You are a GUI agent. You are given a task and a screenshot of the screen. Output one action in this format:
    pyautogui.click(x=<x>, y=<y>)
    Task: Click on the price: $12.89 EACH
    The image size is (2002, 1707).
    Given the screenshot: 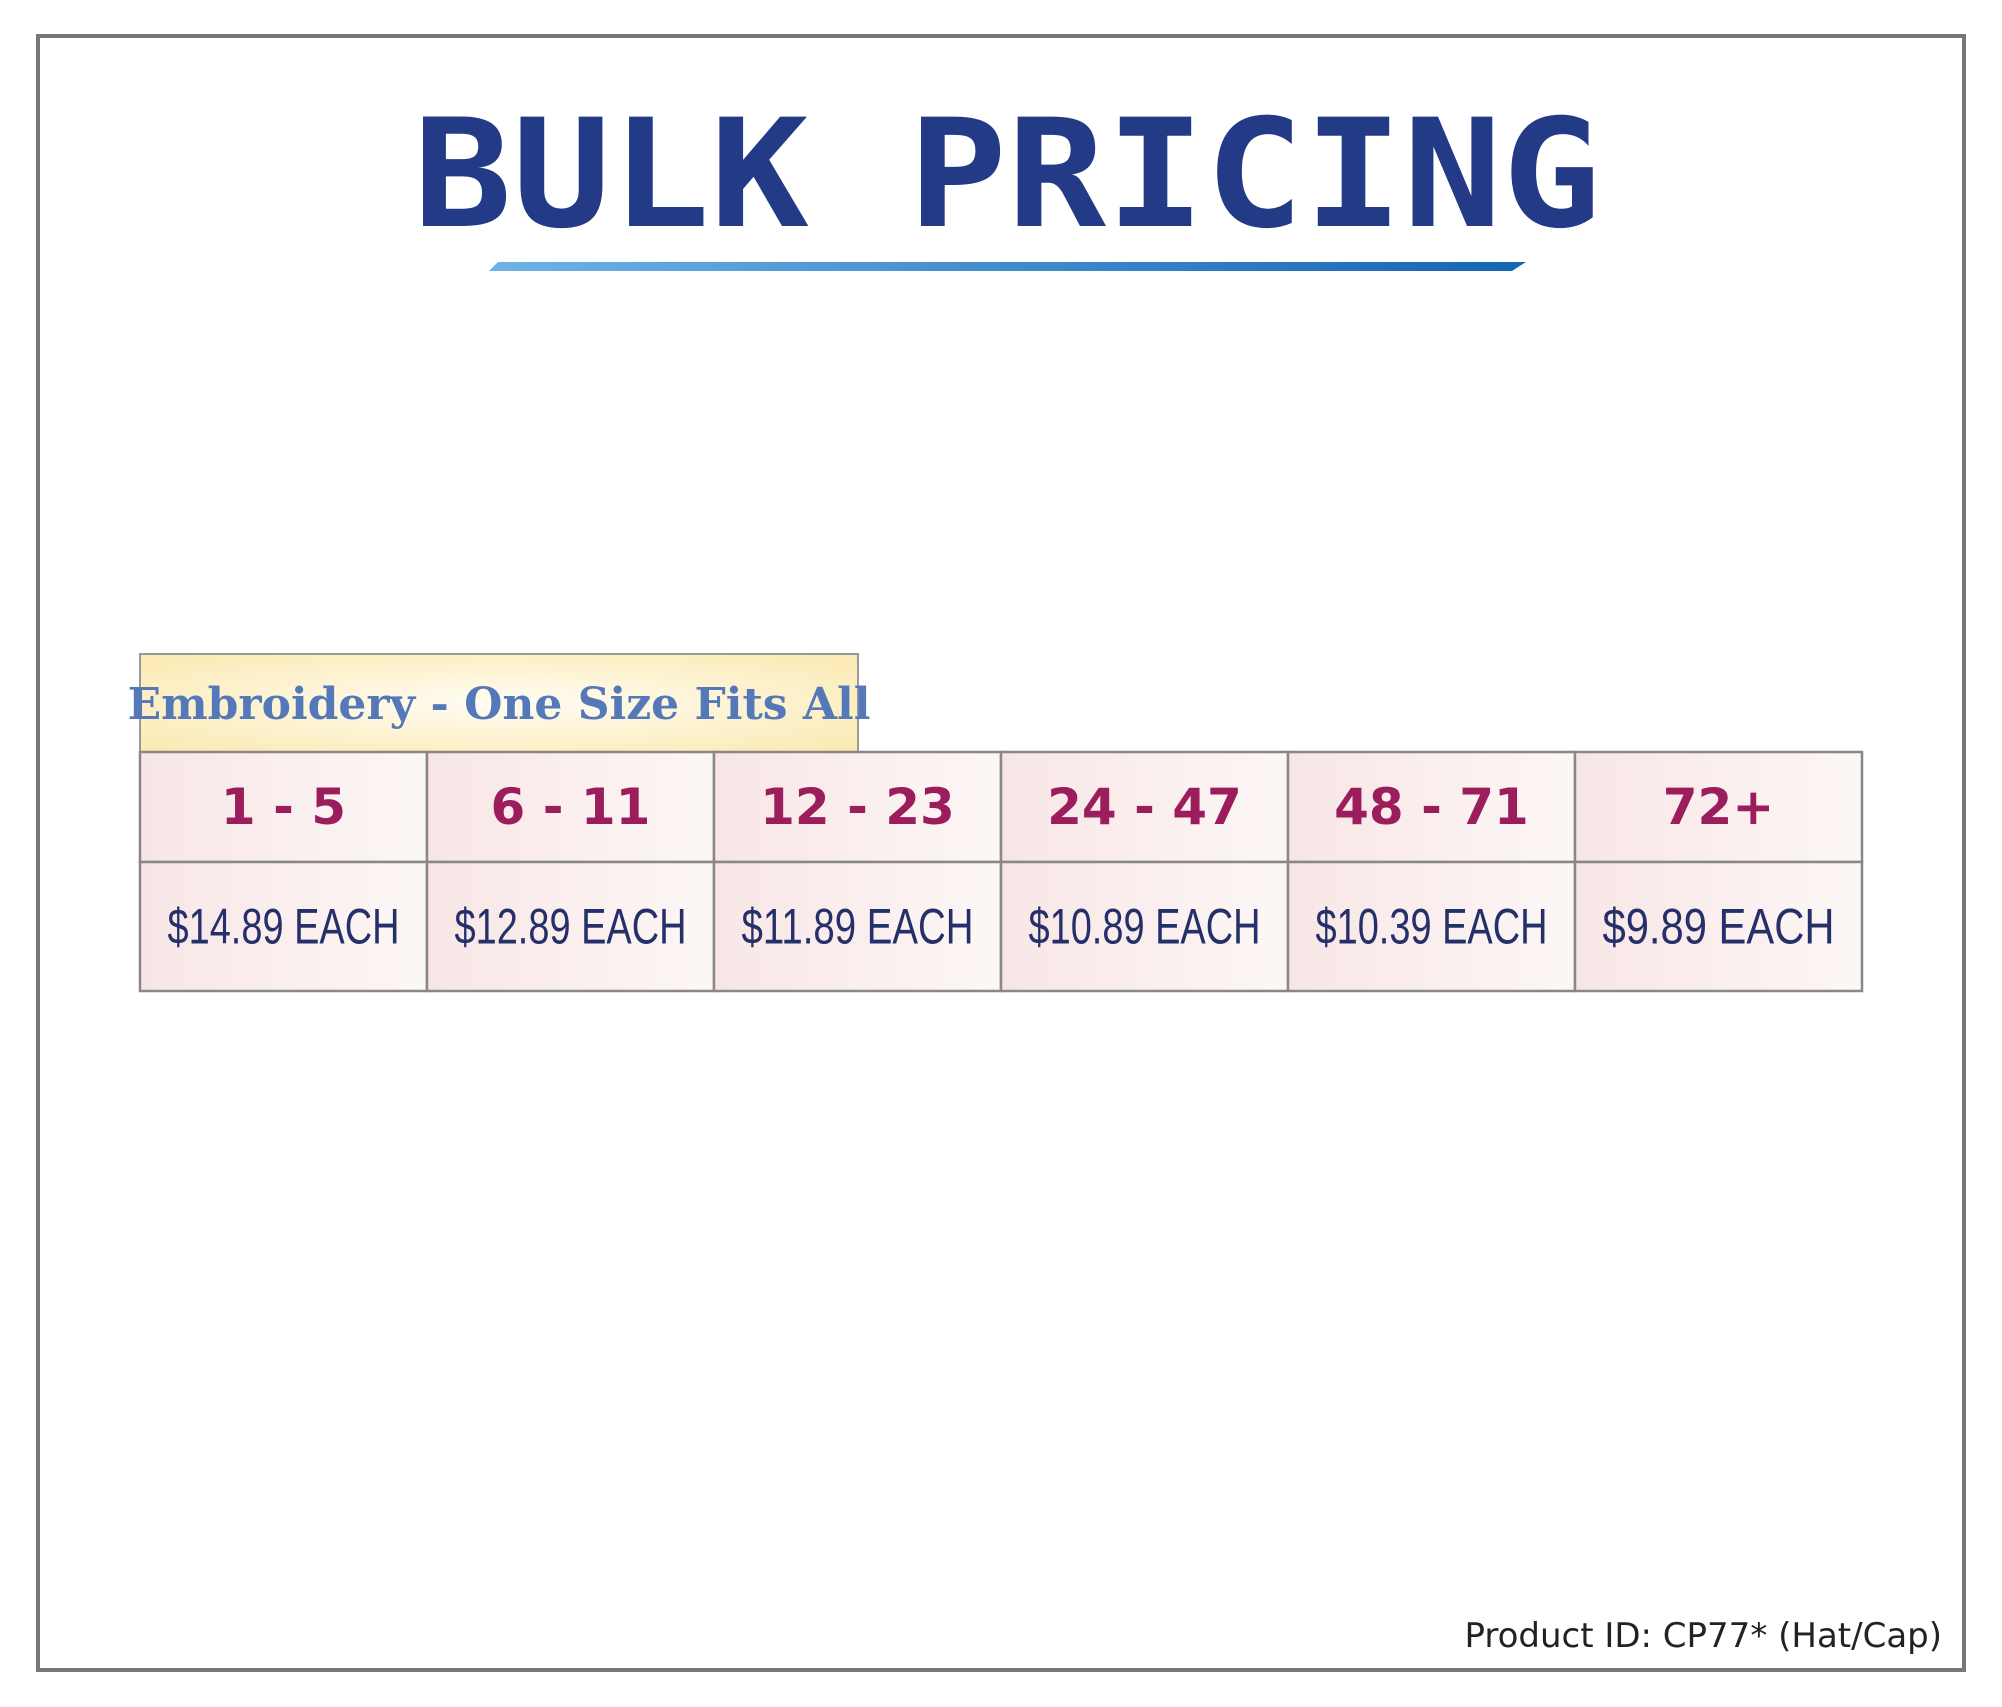 What is the action you would take?
    pyautogui.click(x=571, y=927)
    